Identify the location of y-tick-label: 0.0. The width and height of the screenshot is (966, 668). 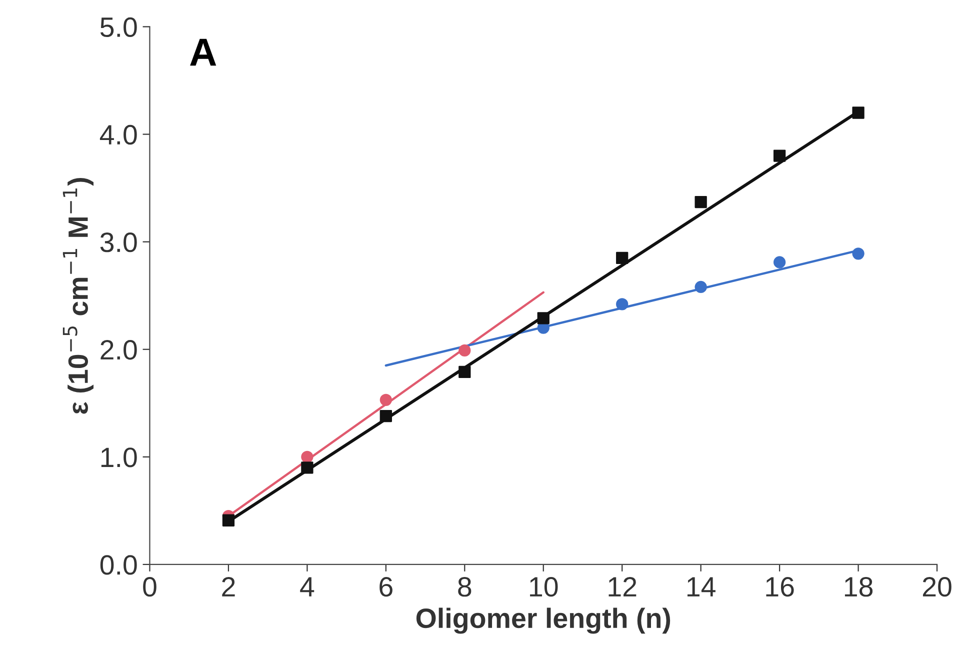
(118, 565).